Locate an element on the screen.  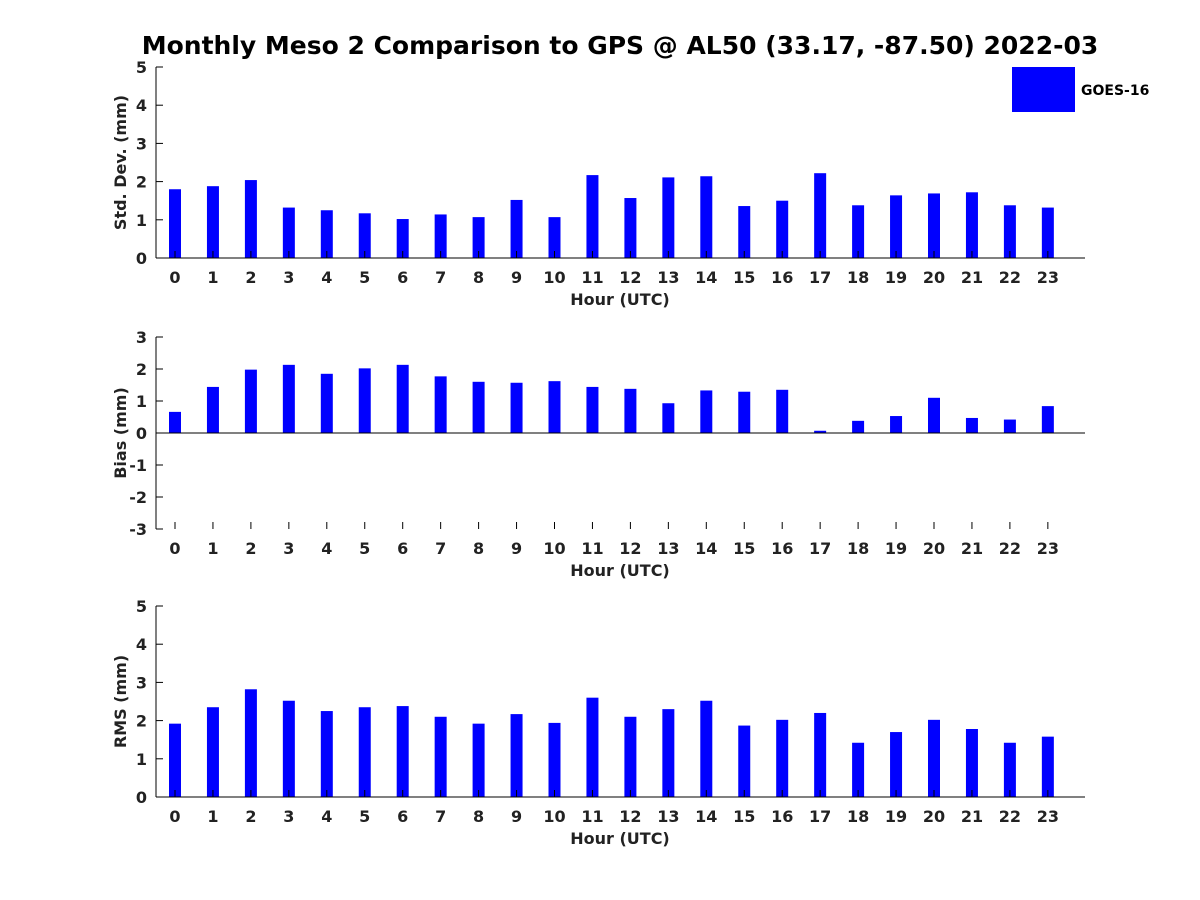
x-axis-label: Hour (UTC) is located at coordinates (620, 299).